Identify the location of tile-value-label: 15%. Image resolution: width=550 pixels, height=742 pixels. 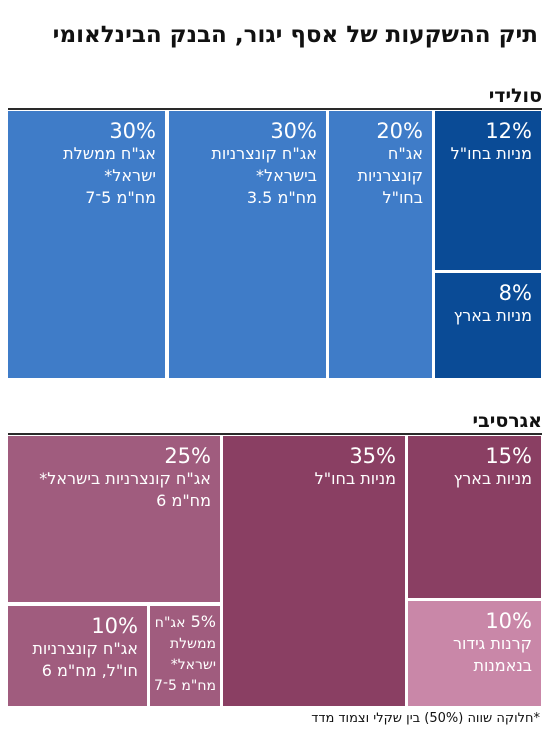
(508, 456).